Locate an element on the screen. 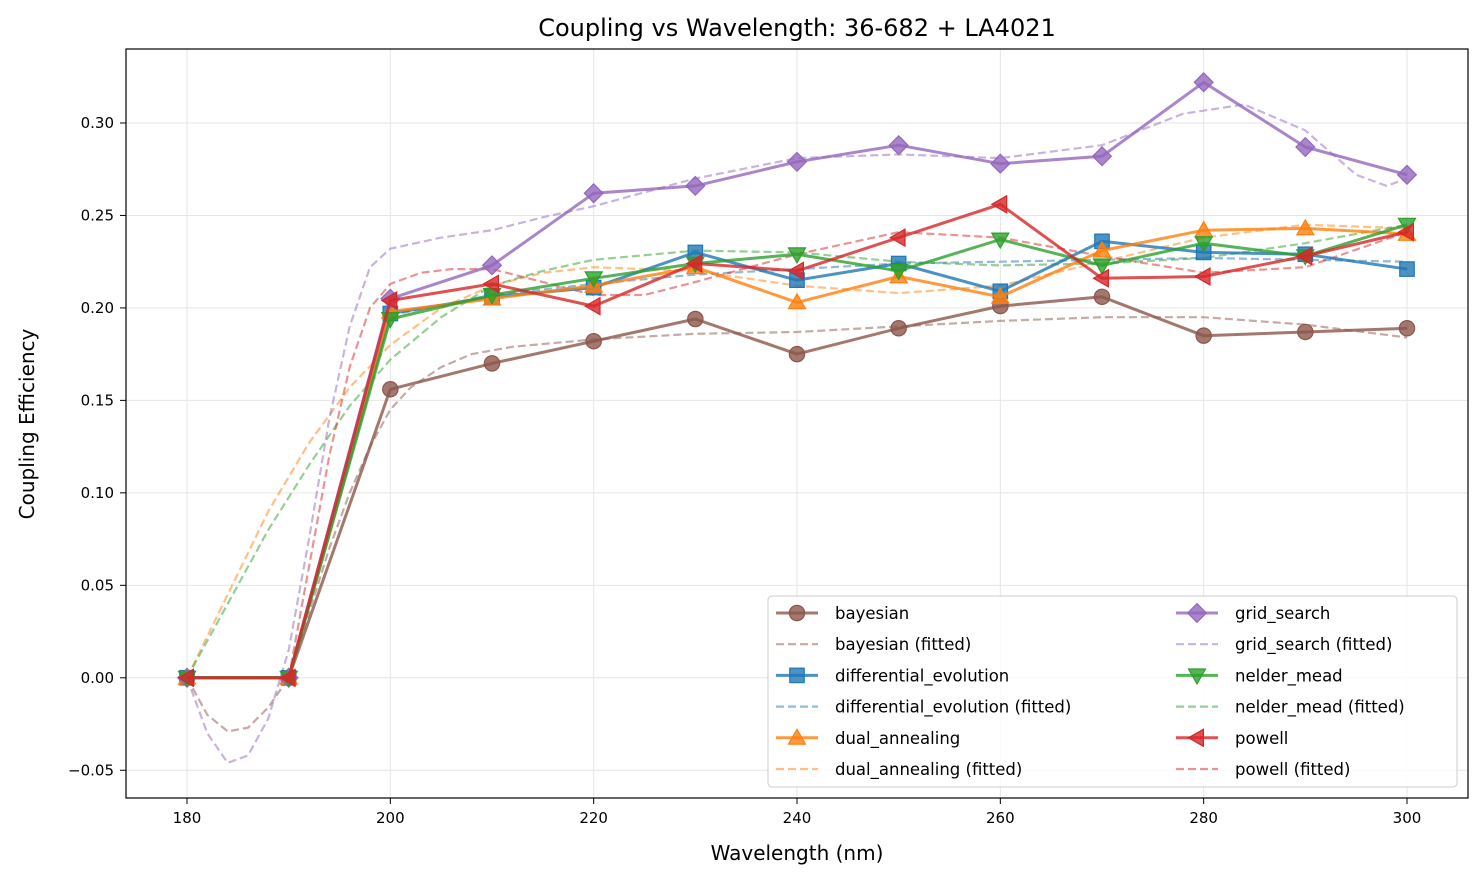  x-tick-label: 300 is located at coordinates (1407, 818).